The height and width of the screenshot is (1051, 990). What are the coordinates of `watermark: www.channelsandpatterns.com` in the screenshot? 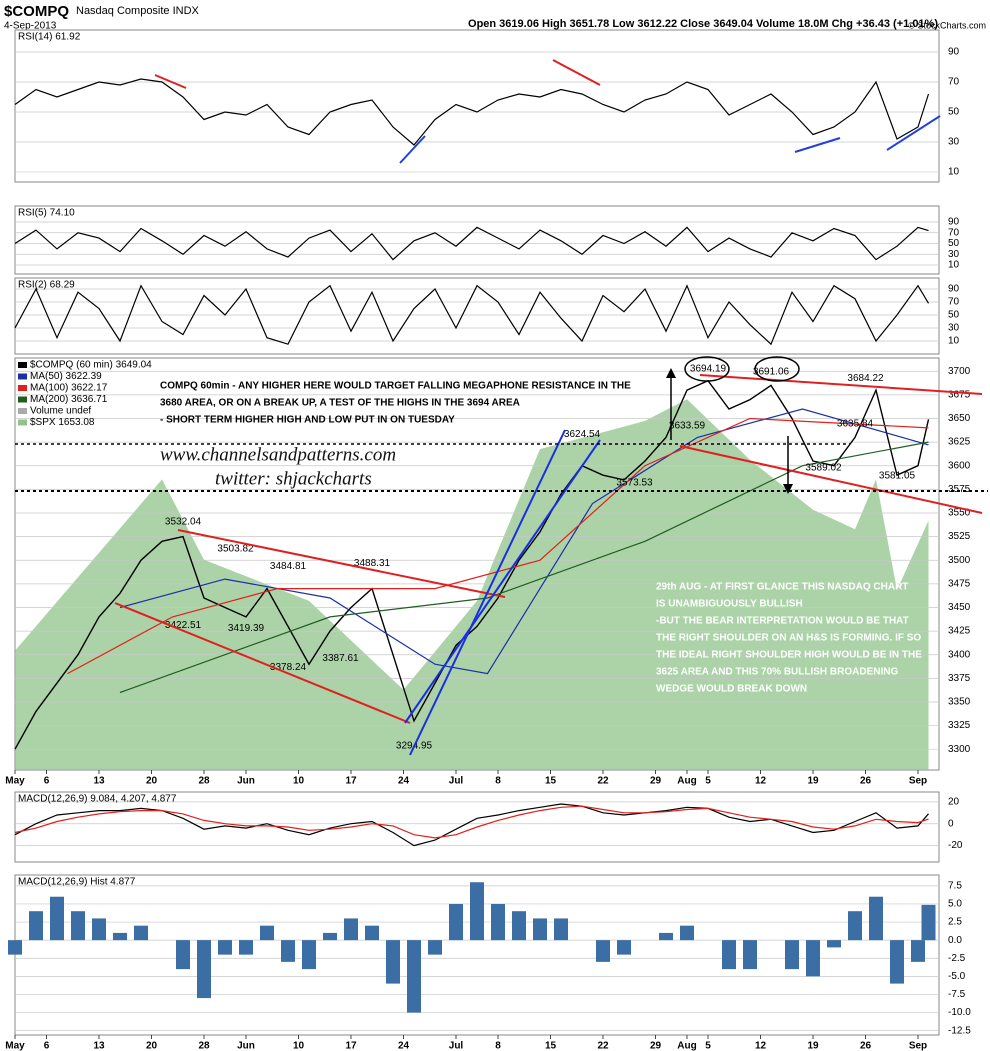 It's located at (278, 454).